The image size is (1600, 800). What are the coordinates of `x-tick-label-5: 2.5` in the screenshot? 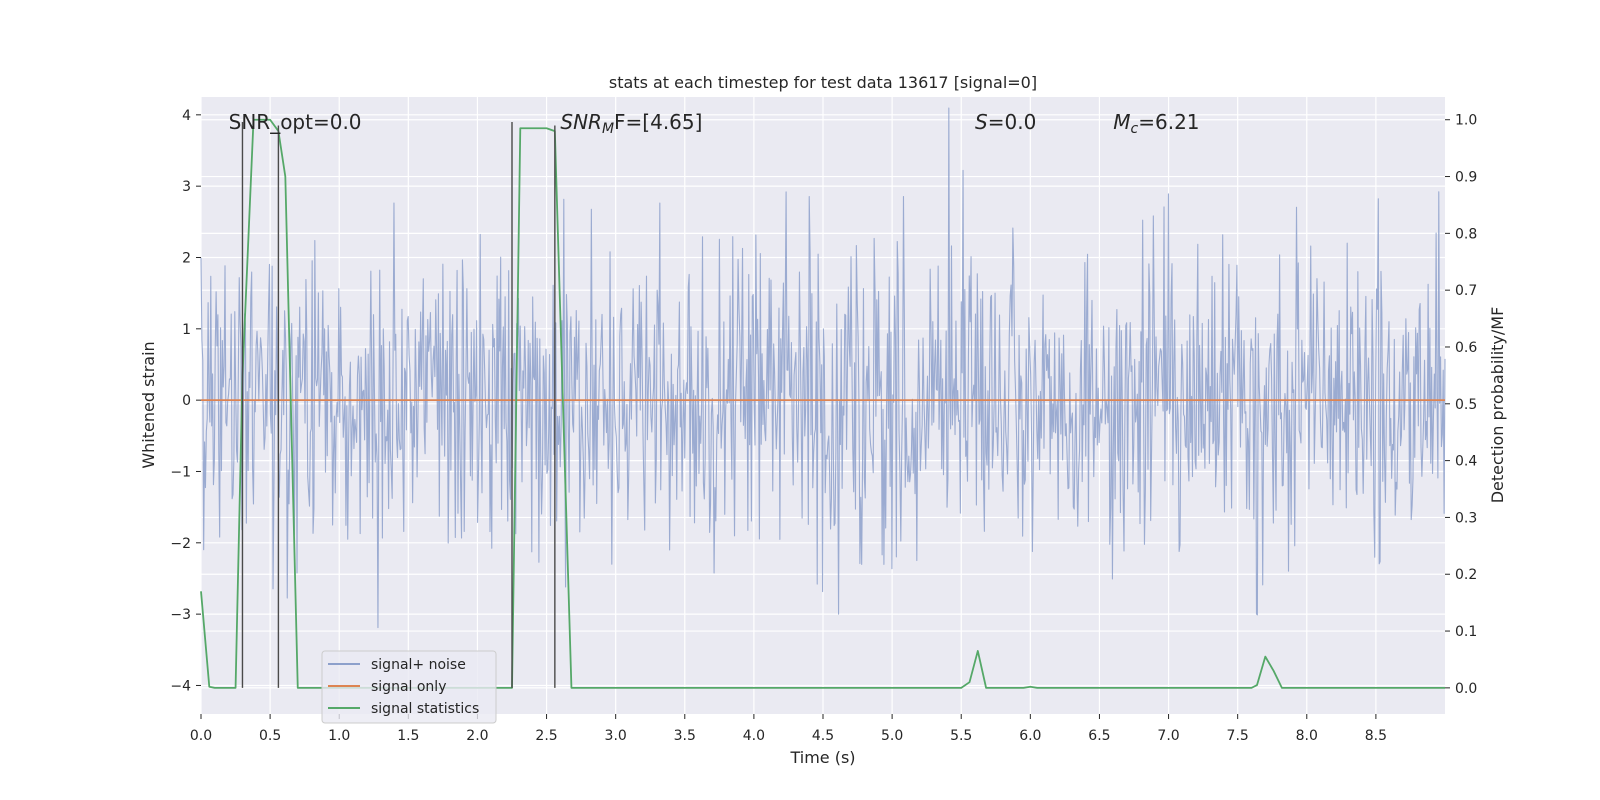 It's located at (546, 736).